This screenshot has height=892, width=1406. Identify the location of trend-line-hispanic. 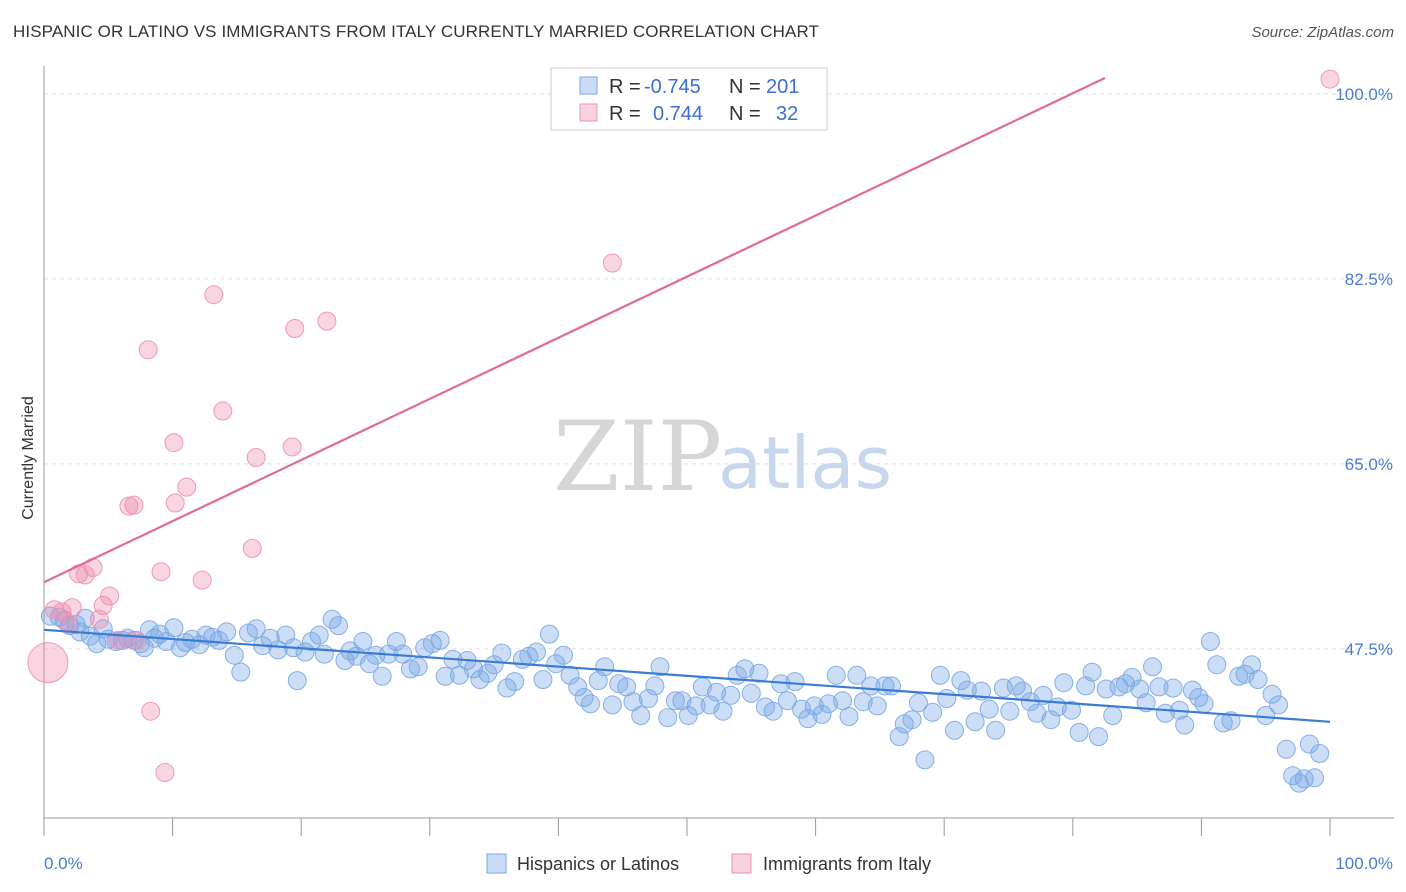
(687, 675).